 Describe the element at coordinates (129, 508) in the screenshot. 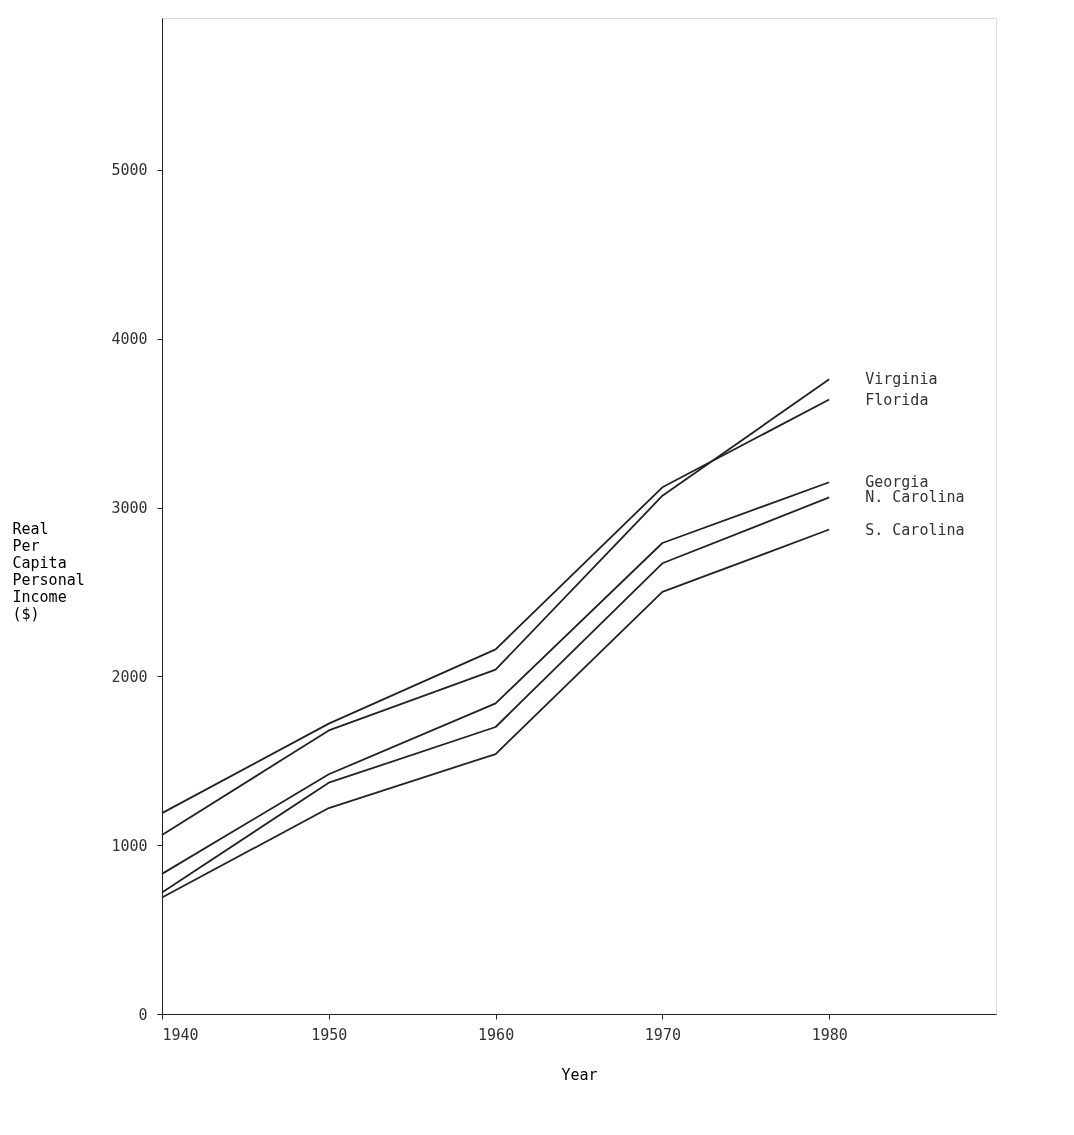

I see `y-tick-label: 3000` at that location.